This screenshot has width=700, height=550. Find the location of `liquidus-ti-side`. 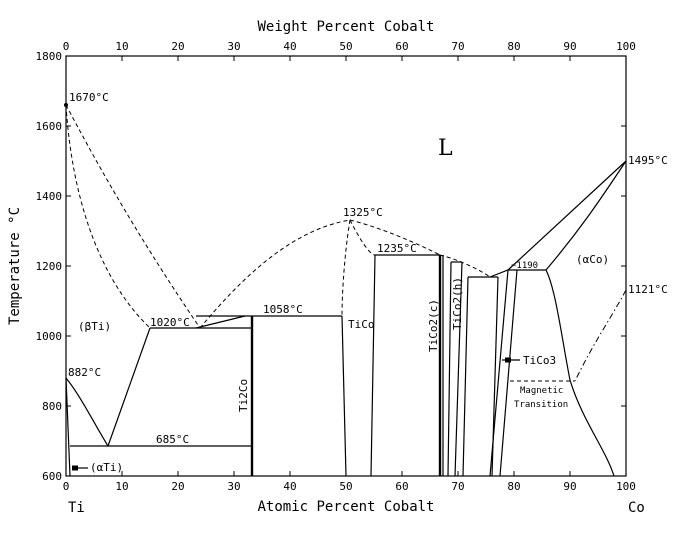

liquidus-ti-side is located at coordinates (133, 216).